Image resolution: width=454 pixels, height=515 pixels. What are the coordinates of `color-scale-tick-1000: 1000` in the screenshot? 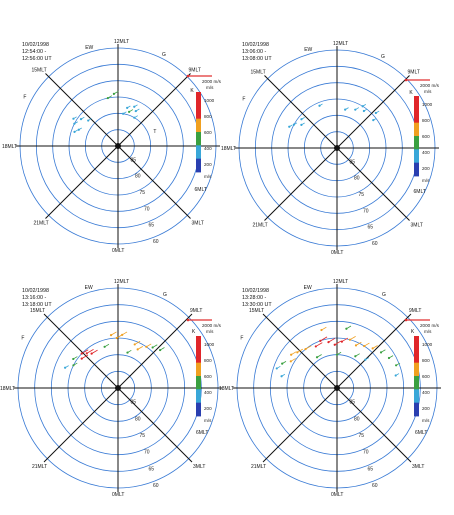 It's located at (209, 100).